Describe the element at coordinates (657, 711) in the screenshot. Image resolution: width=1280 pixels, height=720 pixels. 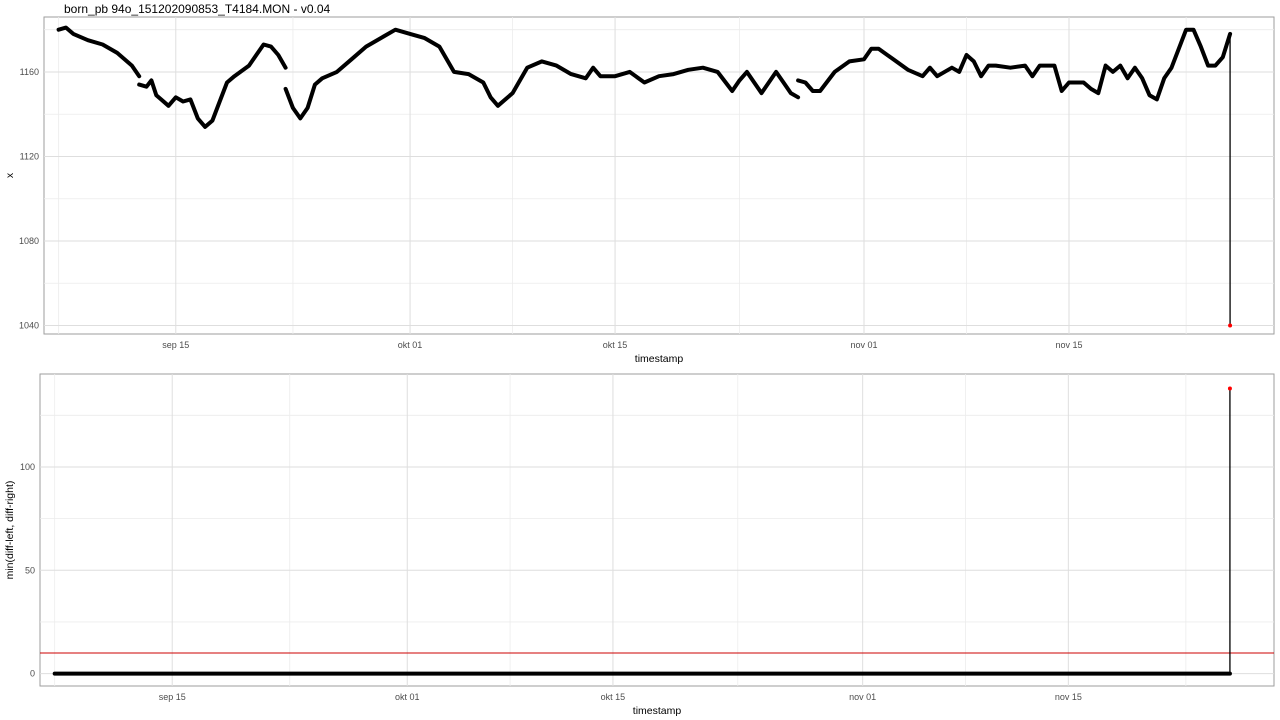
I see `panel-bottom-x-axis-title: timestamp` at that location.